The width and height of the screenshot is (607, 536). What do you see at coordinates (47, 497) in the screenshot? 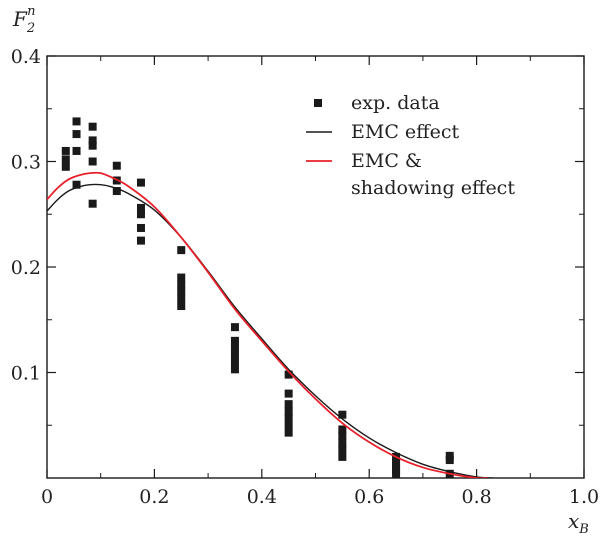
I see `x-tick-label: 0` at bounding box center [47, 497].